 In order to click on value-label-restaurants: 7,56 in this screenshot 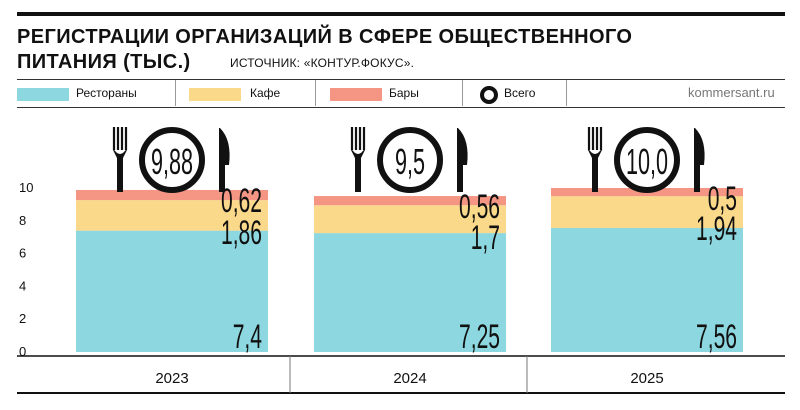, I will do `click(716, 336)`.